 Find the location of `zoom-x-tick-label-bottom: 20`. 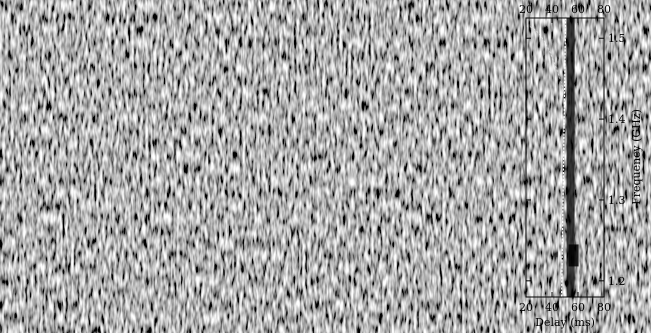

zoom-x-tick-label-bottom: 20 is located at coordinates (526, 307).